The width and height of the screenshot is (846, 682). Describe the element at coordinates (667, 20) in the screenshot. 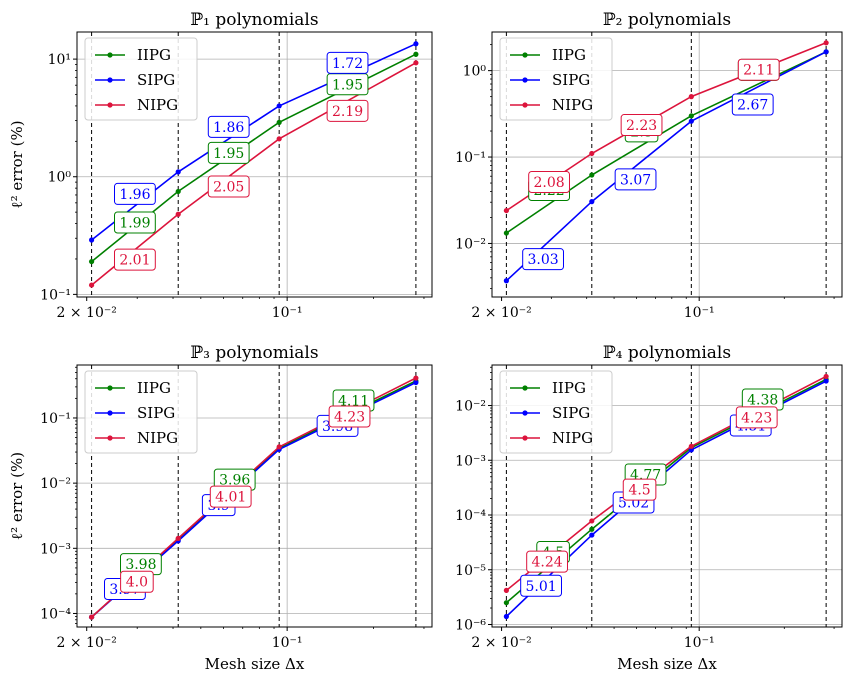

I see `subplot-title: ℙ₂ polynomials` at that location.